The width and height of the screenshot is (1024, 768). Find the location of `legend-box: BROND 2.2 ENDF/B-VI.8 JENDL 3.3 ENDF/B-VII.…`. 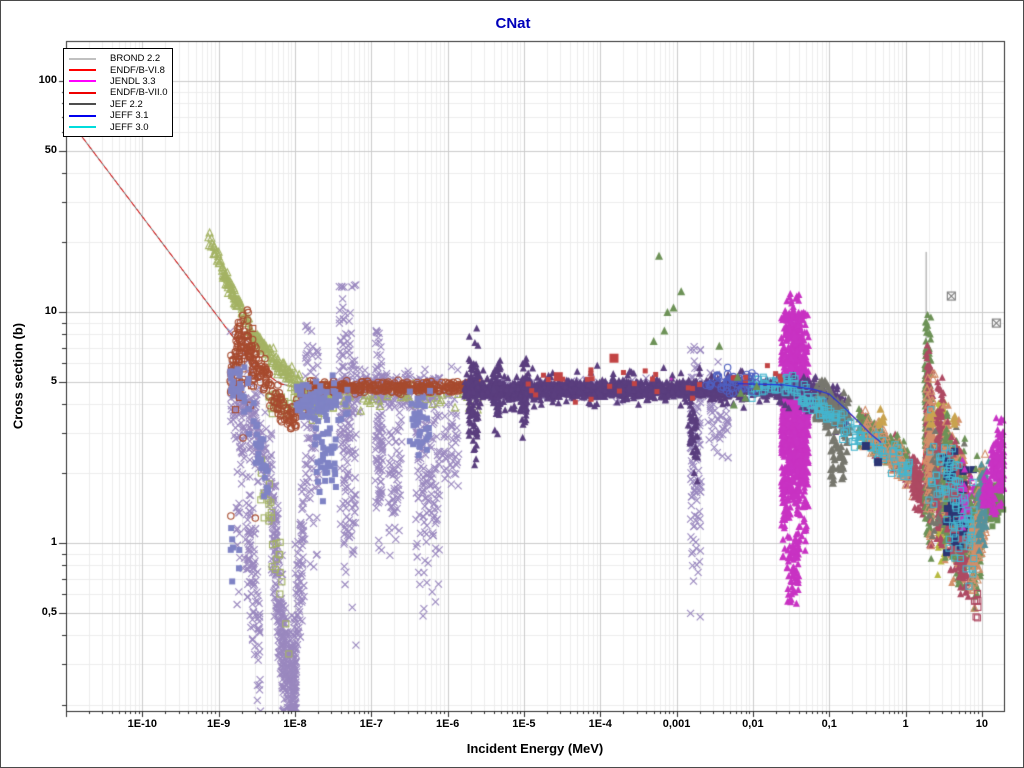

legend-box: BROND 2.2 ENDF/B-VI.8 JENDL 3.3 ENDF/B-VII.… is located at coordinates (118, 92).